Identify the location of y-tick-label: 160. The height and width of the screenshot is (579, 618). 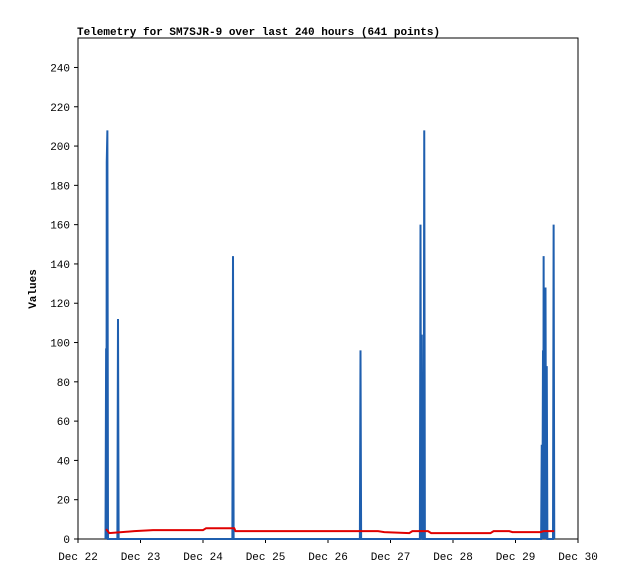
(60, 227).